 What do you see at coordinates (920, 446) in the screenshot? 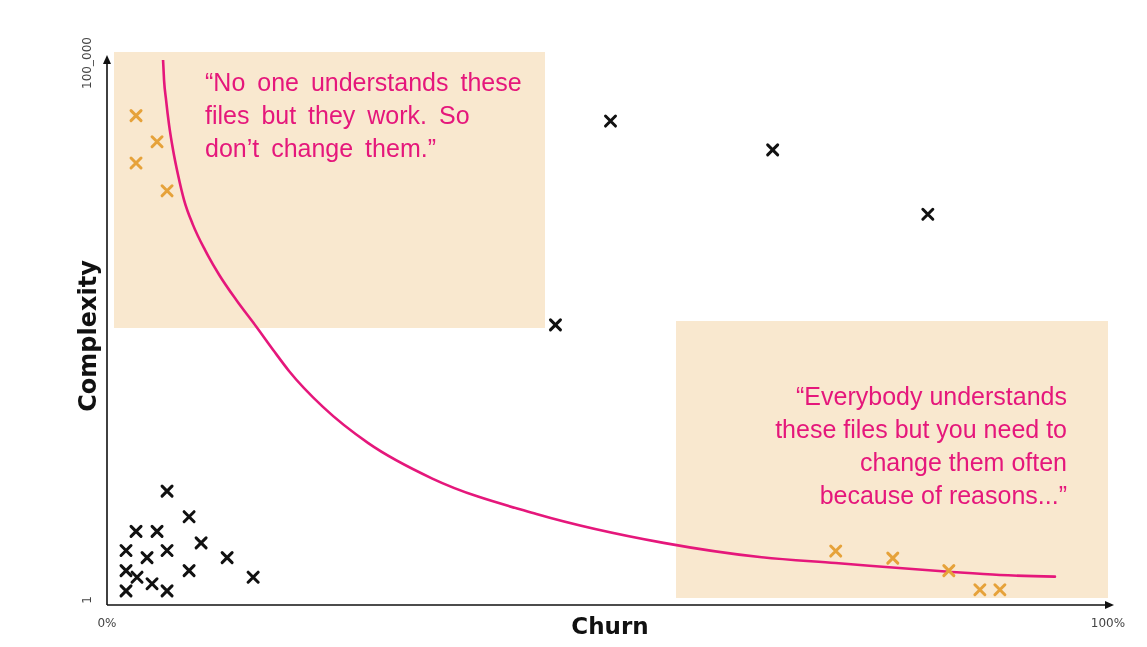
I see `annotation: “Everybody understands these files but you need to change them often because of reasons...”` at bounding box center [920, 446].